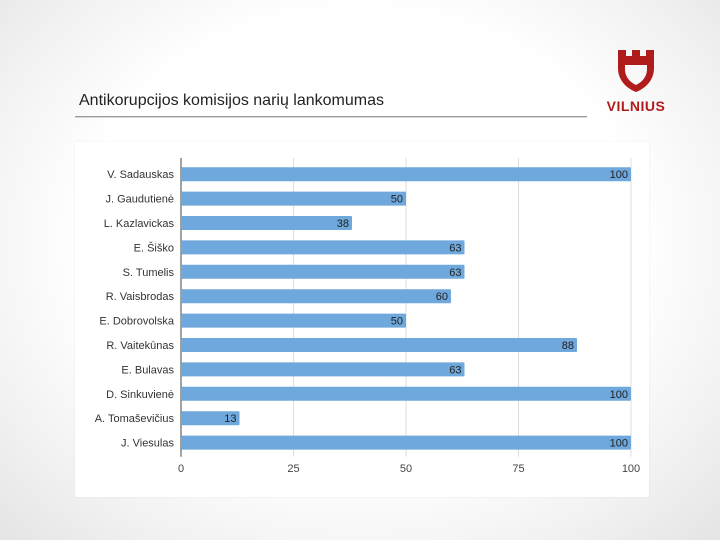  Describe the element at coordinates (135, 419) in the screenshot. I see `category-label: A. Tomaševičius` at that location.